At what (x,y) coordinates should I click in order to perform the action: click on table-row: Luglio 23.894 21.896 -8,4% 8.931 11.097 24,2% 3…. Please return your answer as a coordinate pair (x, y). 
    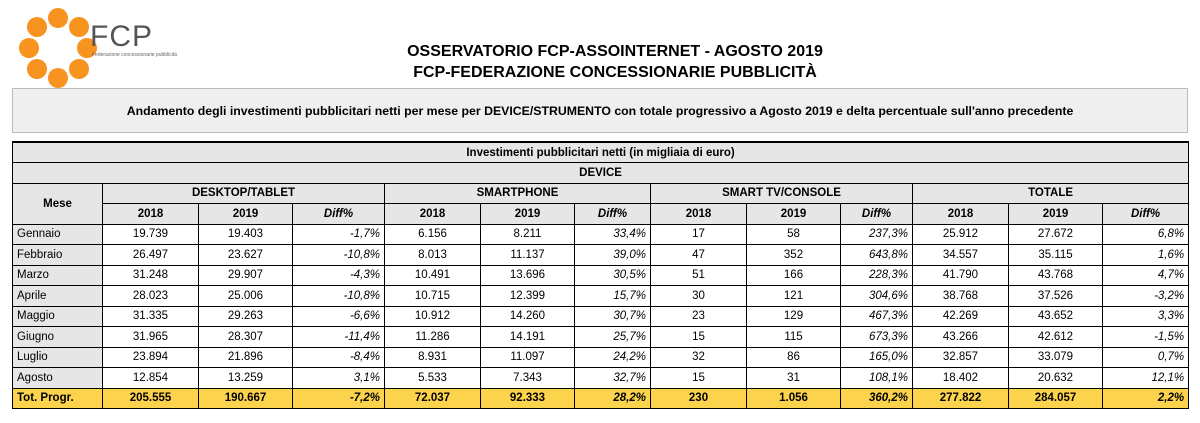
    Looking at the image, I should click on (601, 357).